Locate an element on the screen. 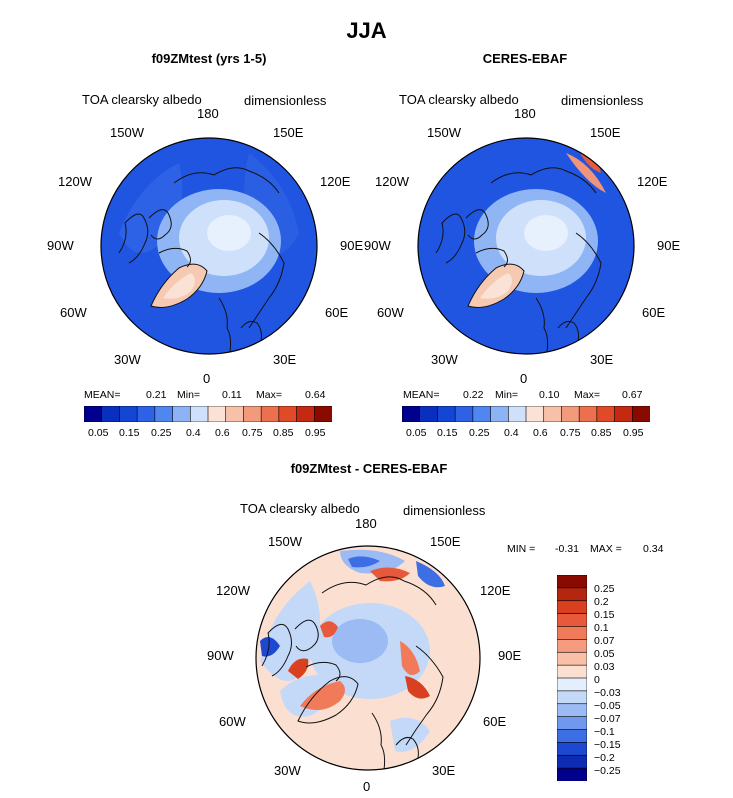  panel-1-max-label: Max= is located at coordinates (269, 395).